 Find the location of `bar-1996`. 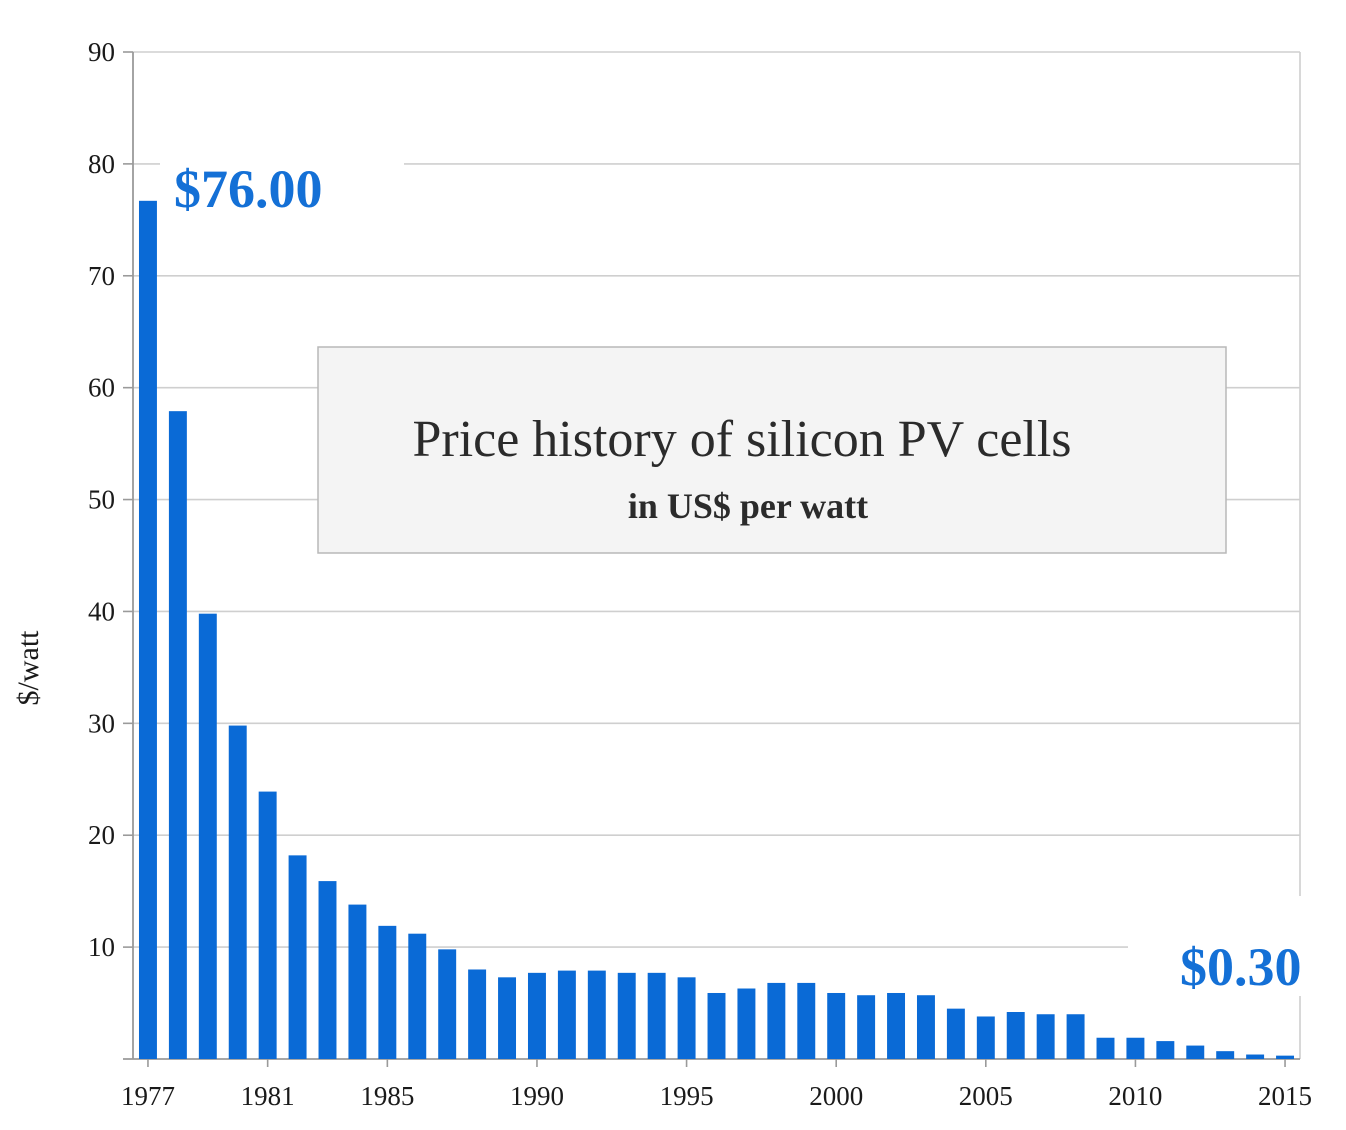

bar-1996 is located at coordinates (716, 1025).